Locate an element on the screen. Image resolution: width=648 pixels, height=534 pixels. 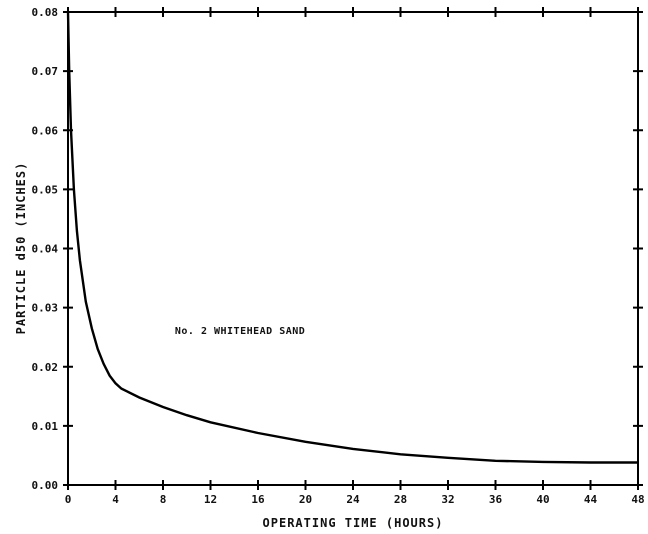
x-tick-label: 44 is located at coordinates (591, 499).